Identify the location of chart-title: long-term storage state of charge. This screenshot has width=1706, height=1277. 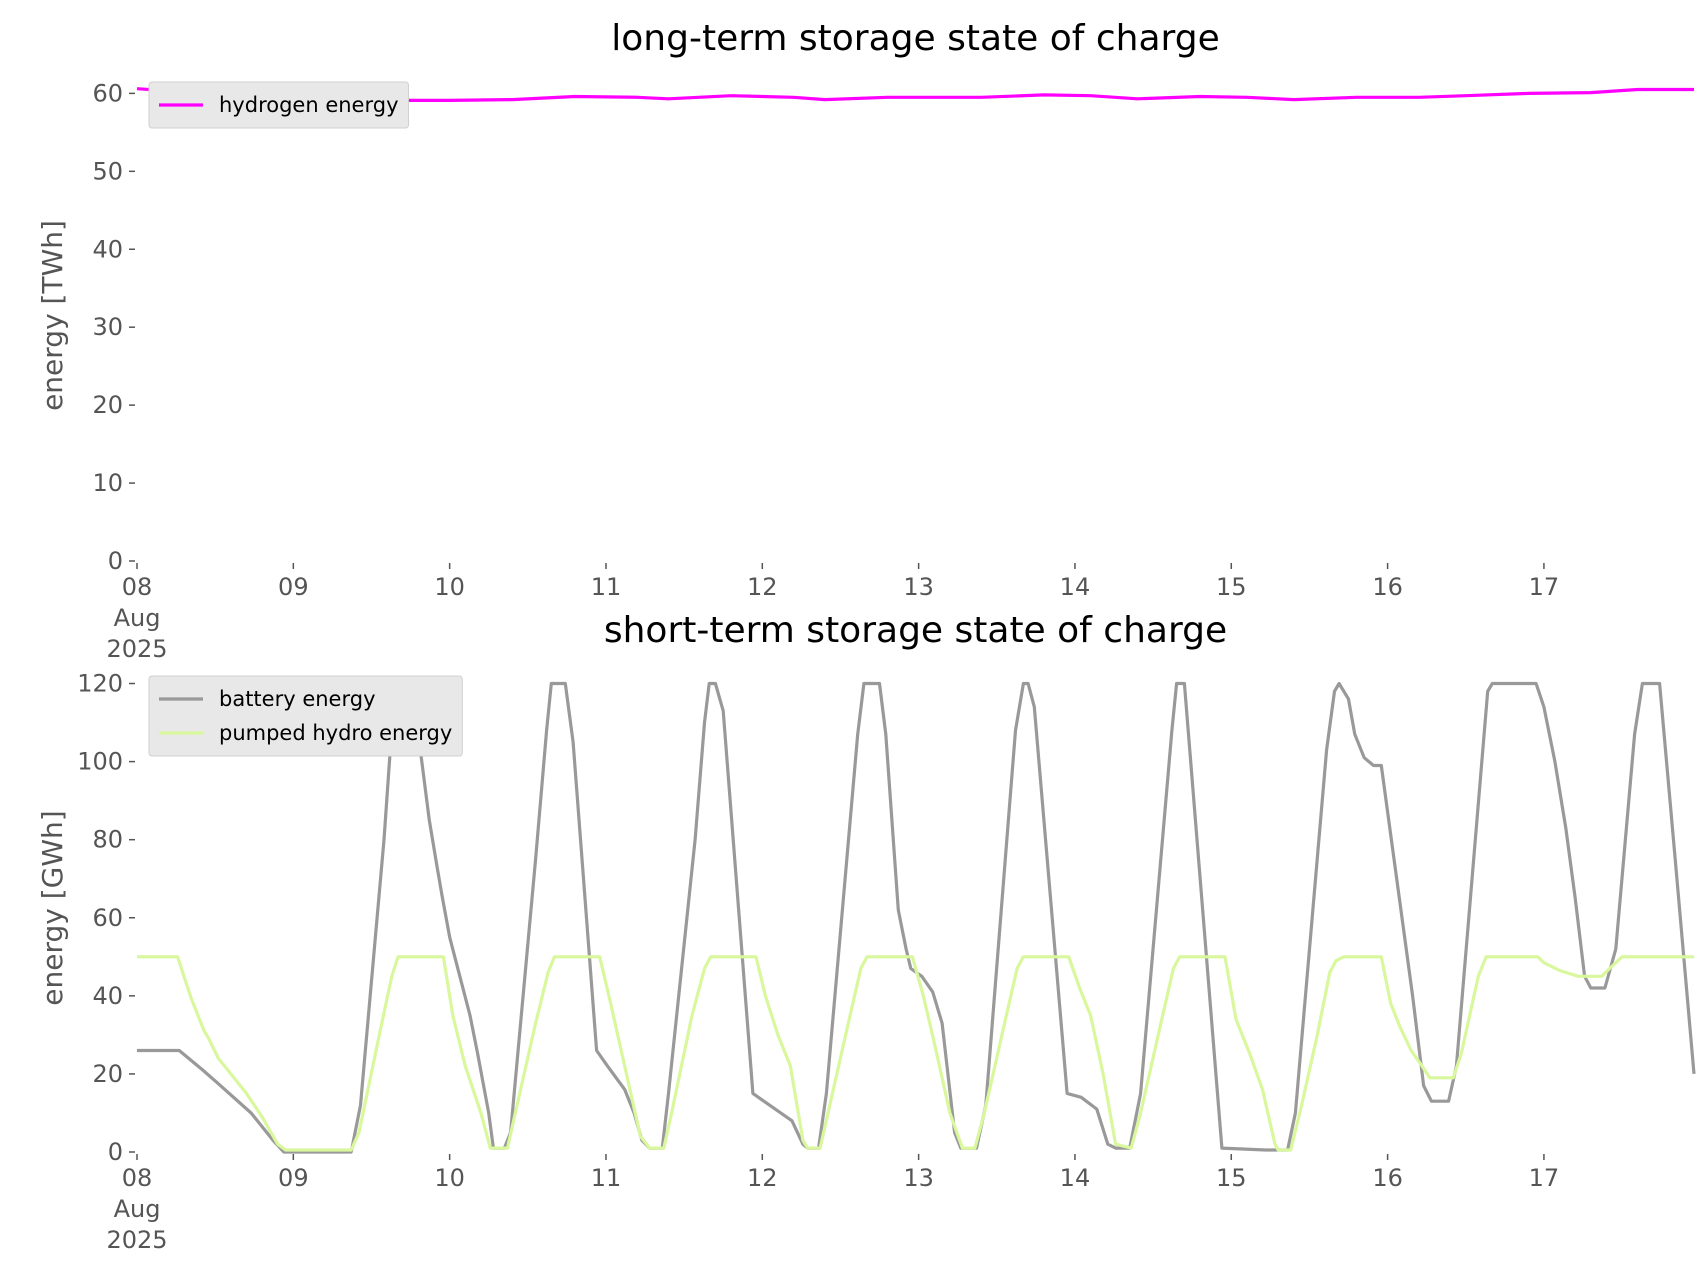
(915, 38).